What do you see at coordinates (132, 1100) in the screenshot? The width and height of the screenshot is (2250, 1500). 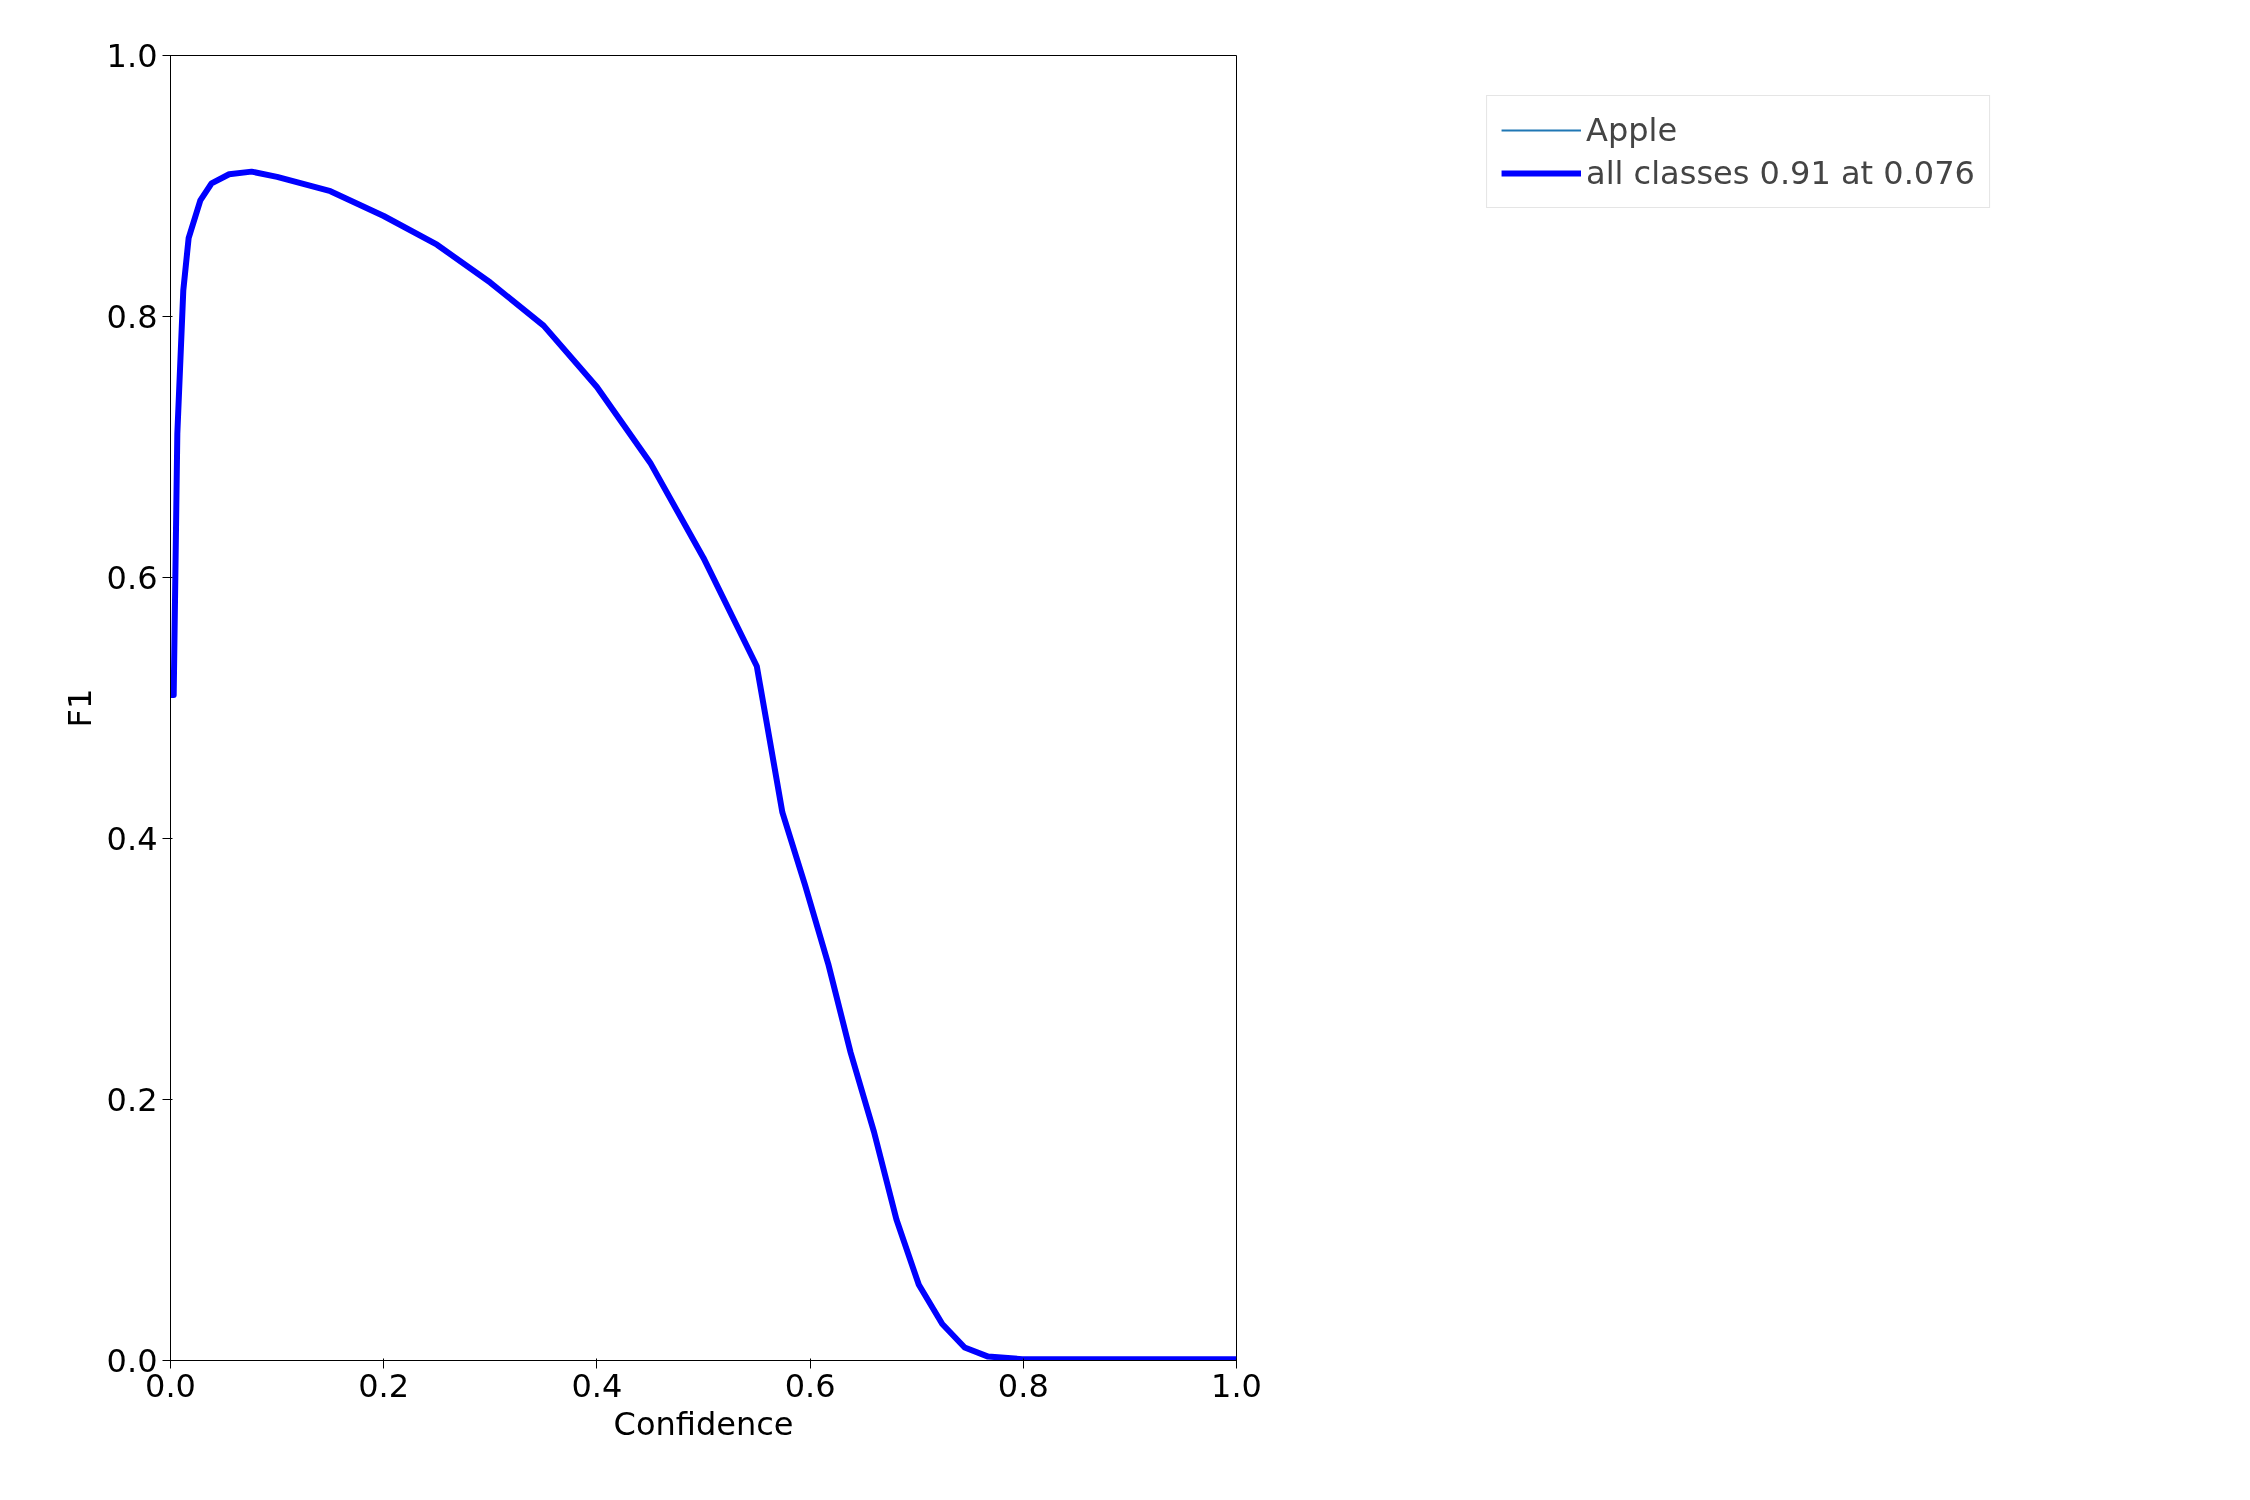 I see `y-tick-label: 0.2` at bounding box center [132, 1100].